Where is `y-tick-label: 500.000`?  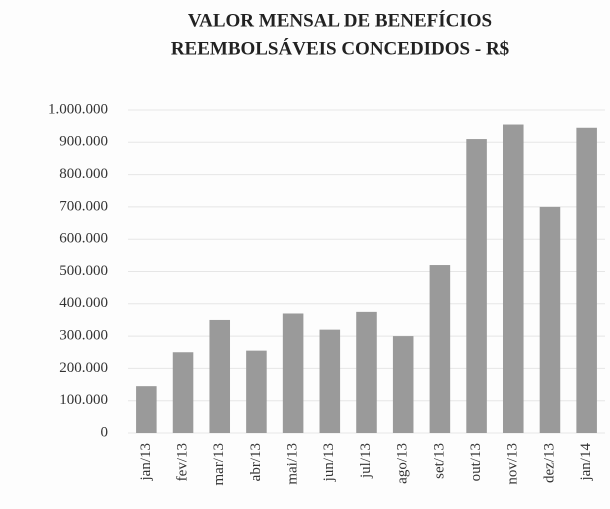
y-tick-label: 500.000 is located at coordinates (83, 271).